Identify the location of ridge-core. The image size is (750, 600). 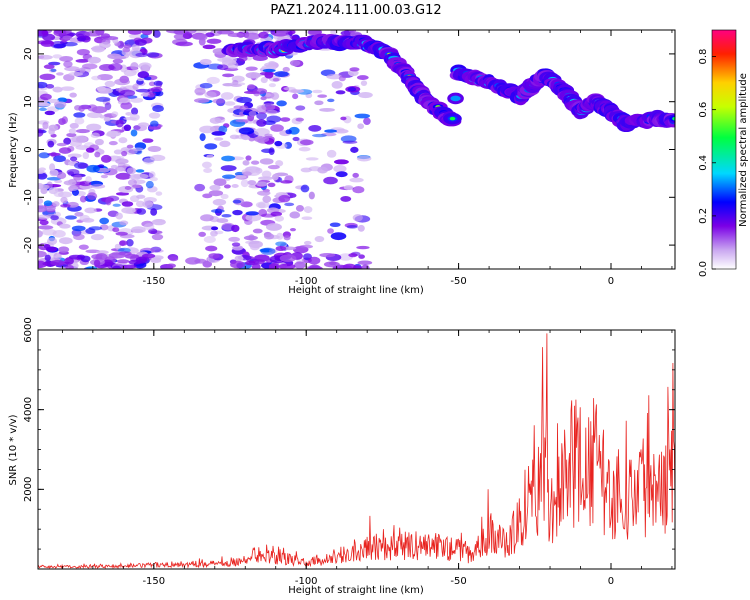
(455, 98).